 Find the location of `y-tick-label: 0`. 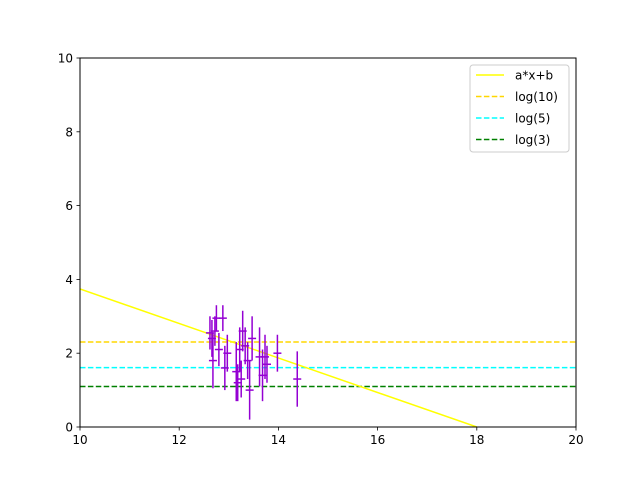

y-tick-label: 0 is located at coordinates (69, 428).